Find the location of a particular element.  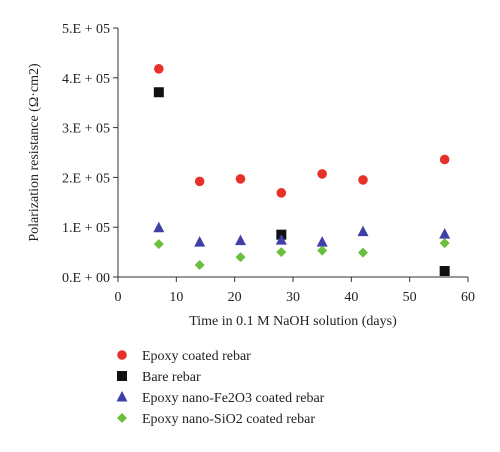

x-tick-label: 10 is located at coordinates (176, 297).